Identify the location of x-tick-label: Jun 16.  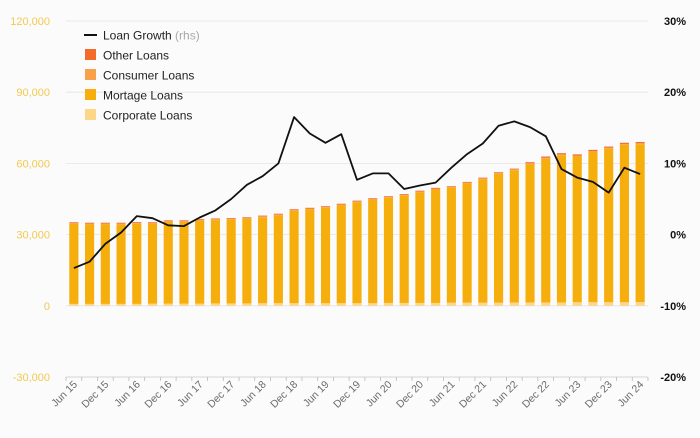
(127, 394).